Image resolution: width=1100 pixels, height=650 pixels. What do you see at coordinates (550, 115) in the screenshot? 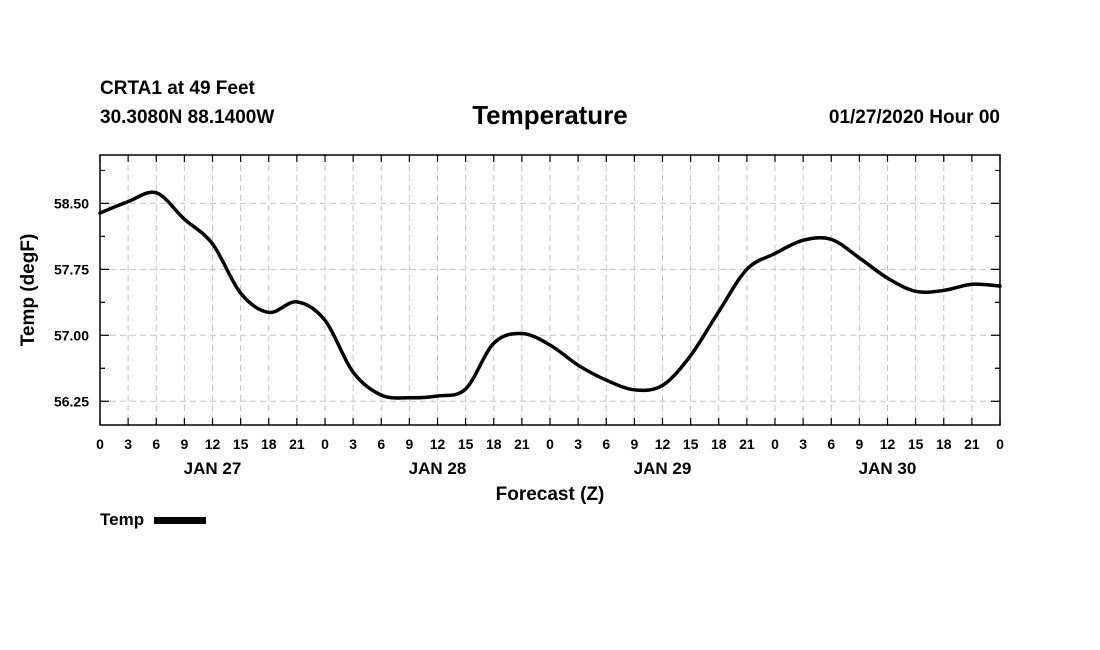
I see `chart-title: Temperature` at bounding box center [550, 115].